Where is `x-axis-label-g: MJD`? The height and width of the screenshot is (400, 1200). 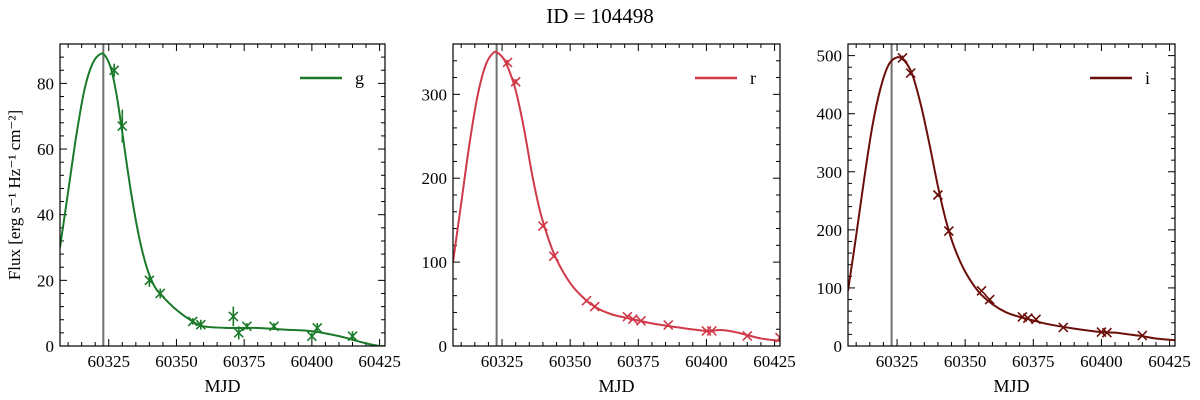
x-axis-label-g: MJD is located at coordinates (222, 386).